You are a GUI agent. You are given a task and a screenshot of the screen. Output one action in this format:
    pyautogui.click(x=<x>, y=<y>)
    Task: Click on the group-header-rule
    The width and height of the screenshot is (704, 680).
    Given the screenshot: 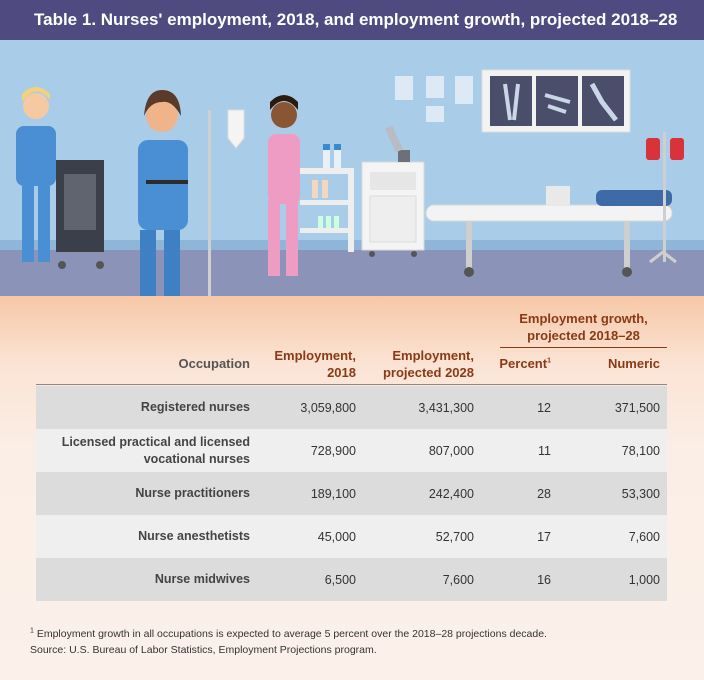 What is the action you would take?
    pyautogui.click(x=583, y=347)
    